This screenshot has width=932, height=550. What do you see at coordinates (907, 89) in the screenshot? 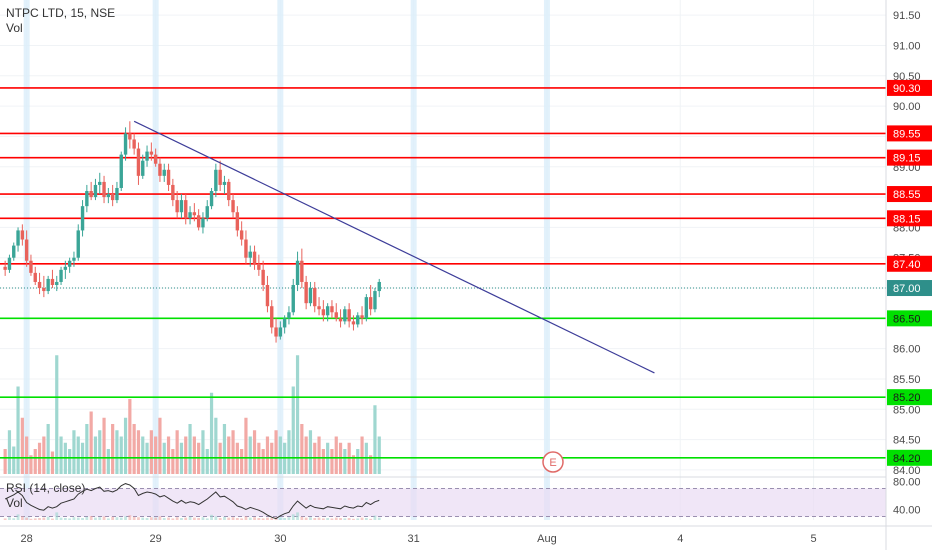
I see `price-tag-text: 90.30` at bounding box center [907, 89].